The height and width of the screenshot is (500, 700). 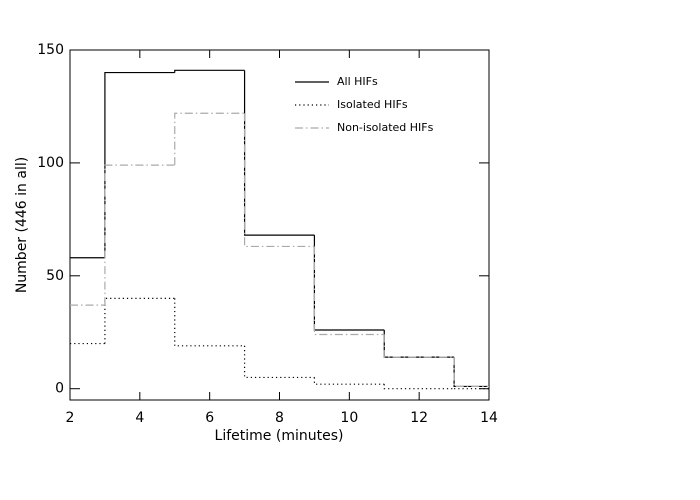 What do you see at coordinates (139, 418) in the screenshot?
I see `x-tick-label: 4` at bounding box center [139, 418].